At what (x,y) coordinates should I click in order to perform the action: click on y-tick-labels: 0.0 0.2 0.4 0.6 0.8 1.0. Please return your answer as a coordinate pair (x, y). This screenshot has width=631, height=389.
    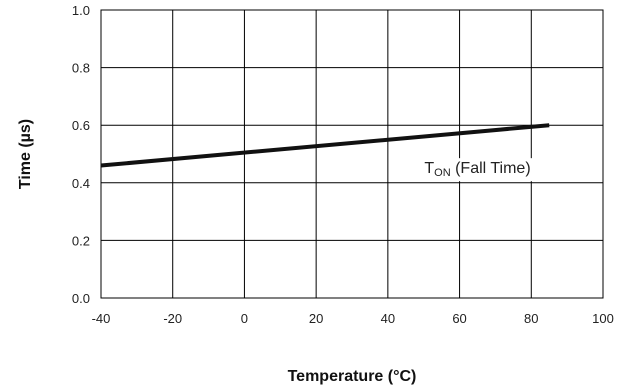
    Looking at the image, I should click on (81, 154).